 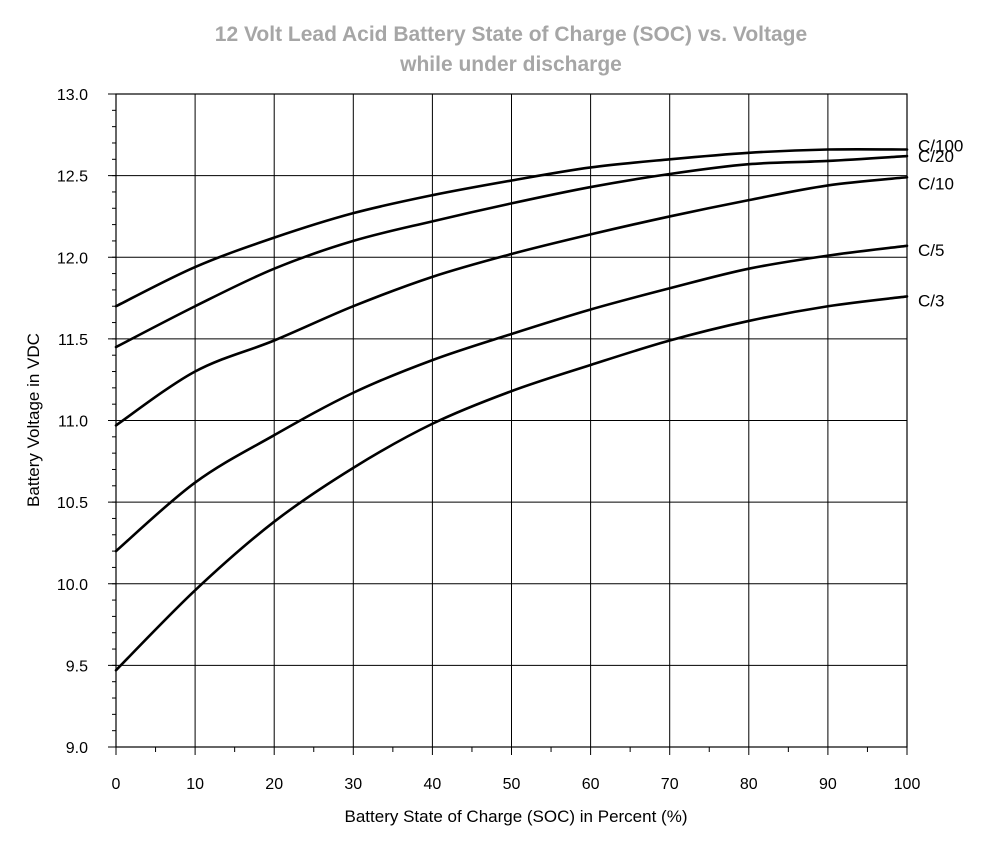 I want to click on y-tick-label: 9.5, so click(x=77, y=666).